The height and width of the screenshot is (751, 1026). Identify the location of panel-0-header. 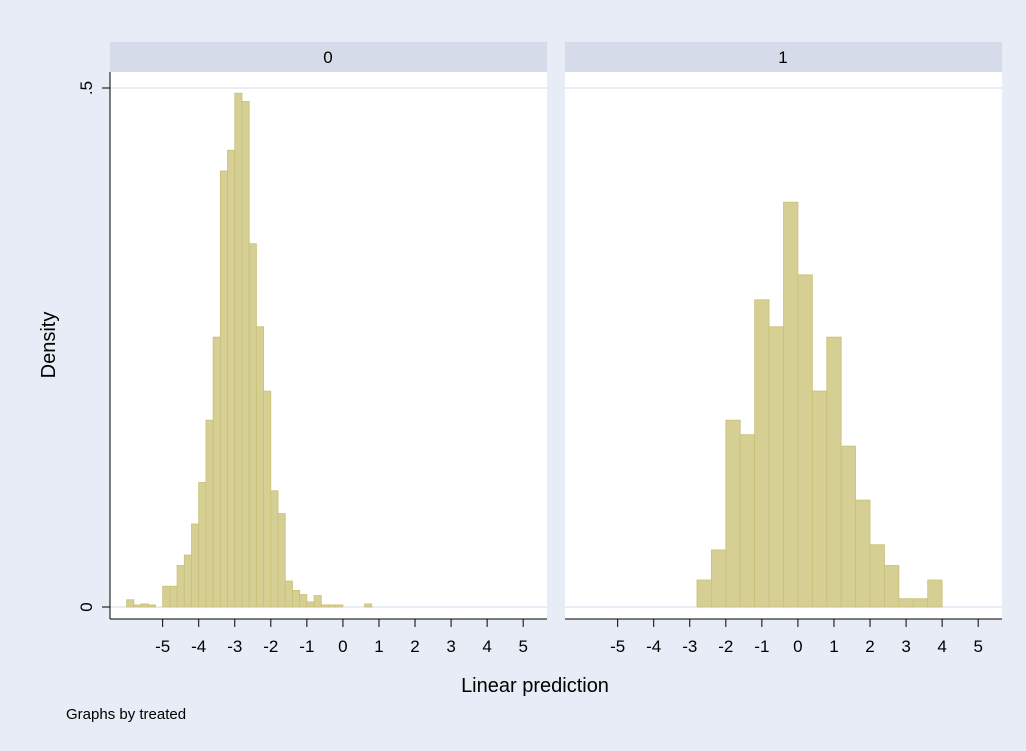
(328, 57).